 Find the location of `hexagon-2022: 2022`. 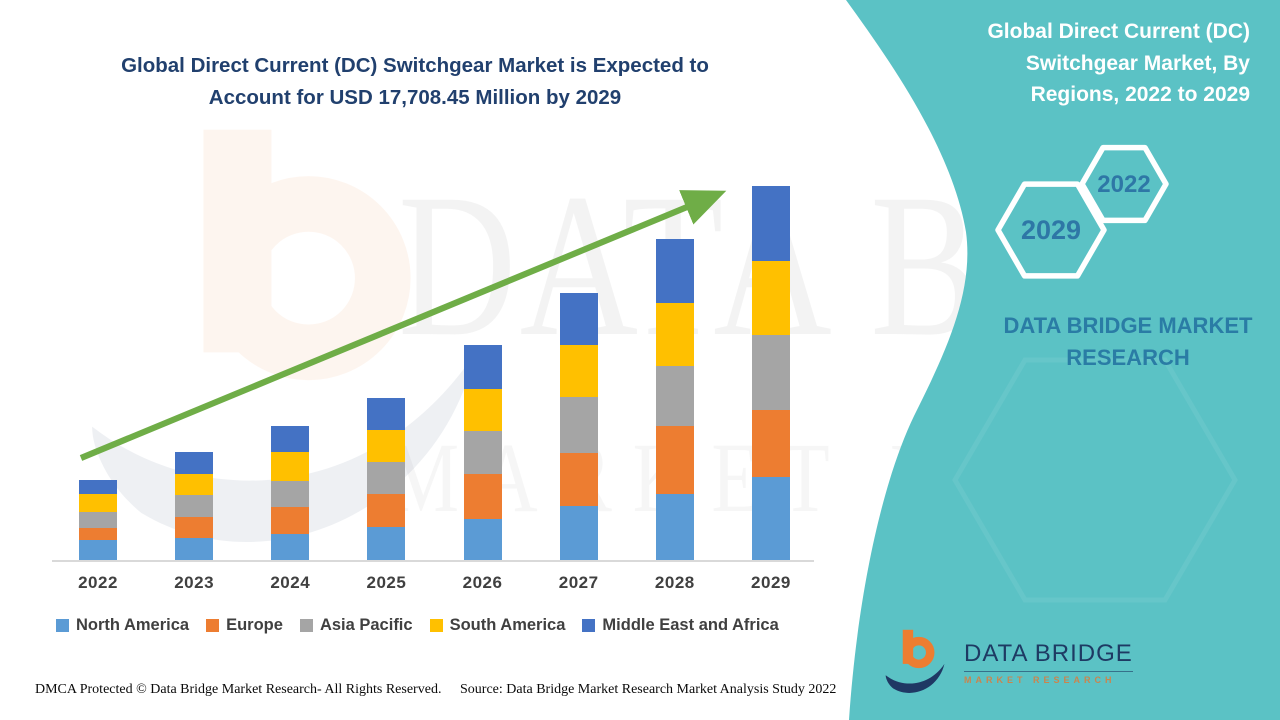

hexagon-2022: 2022 is located at coordinates (1124, 184).